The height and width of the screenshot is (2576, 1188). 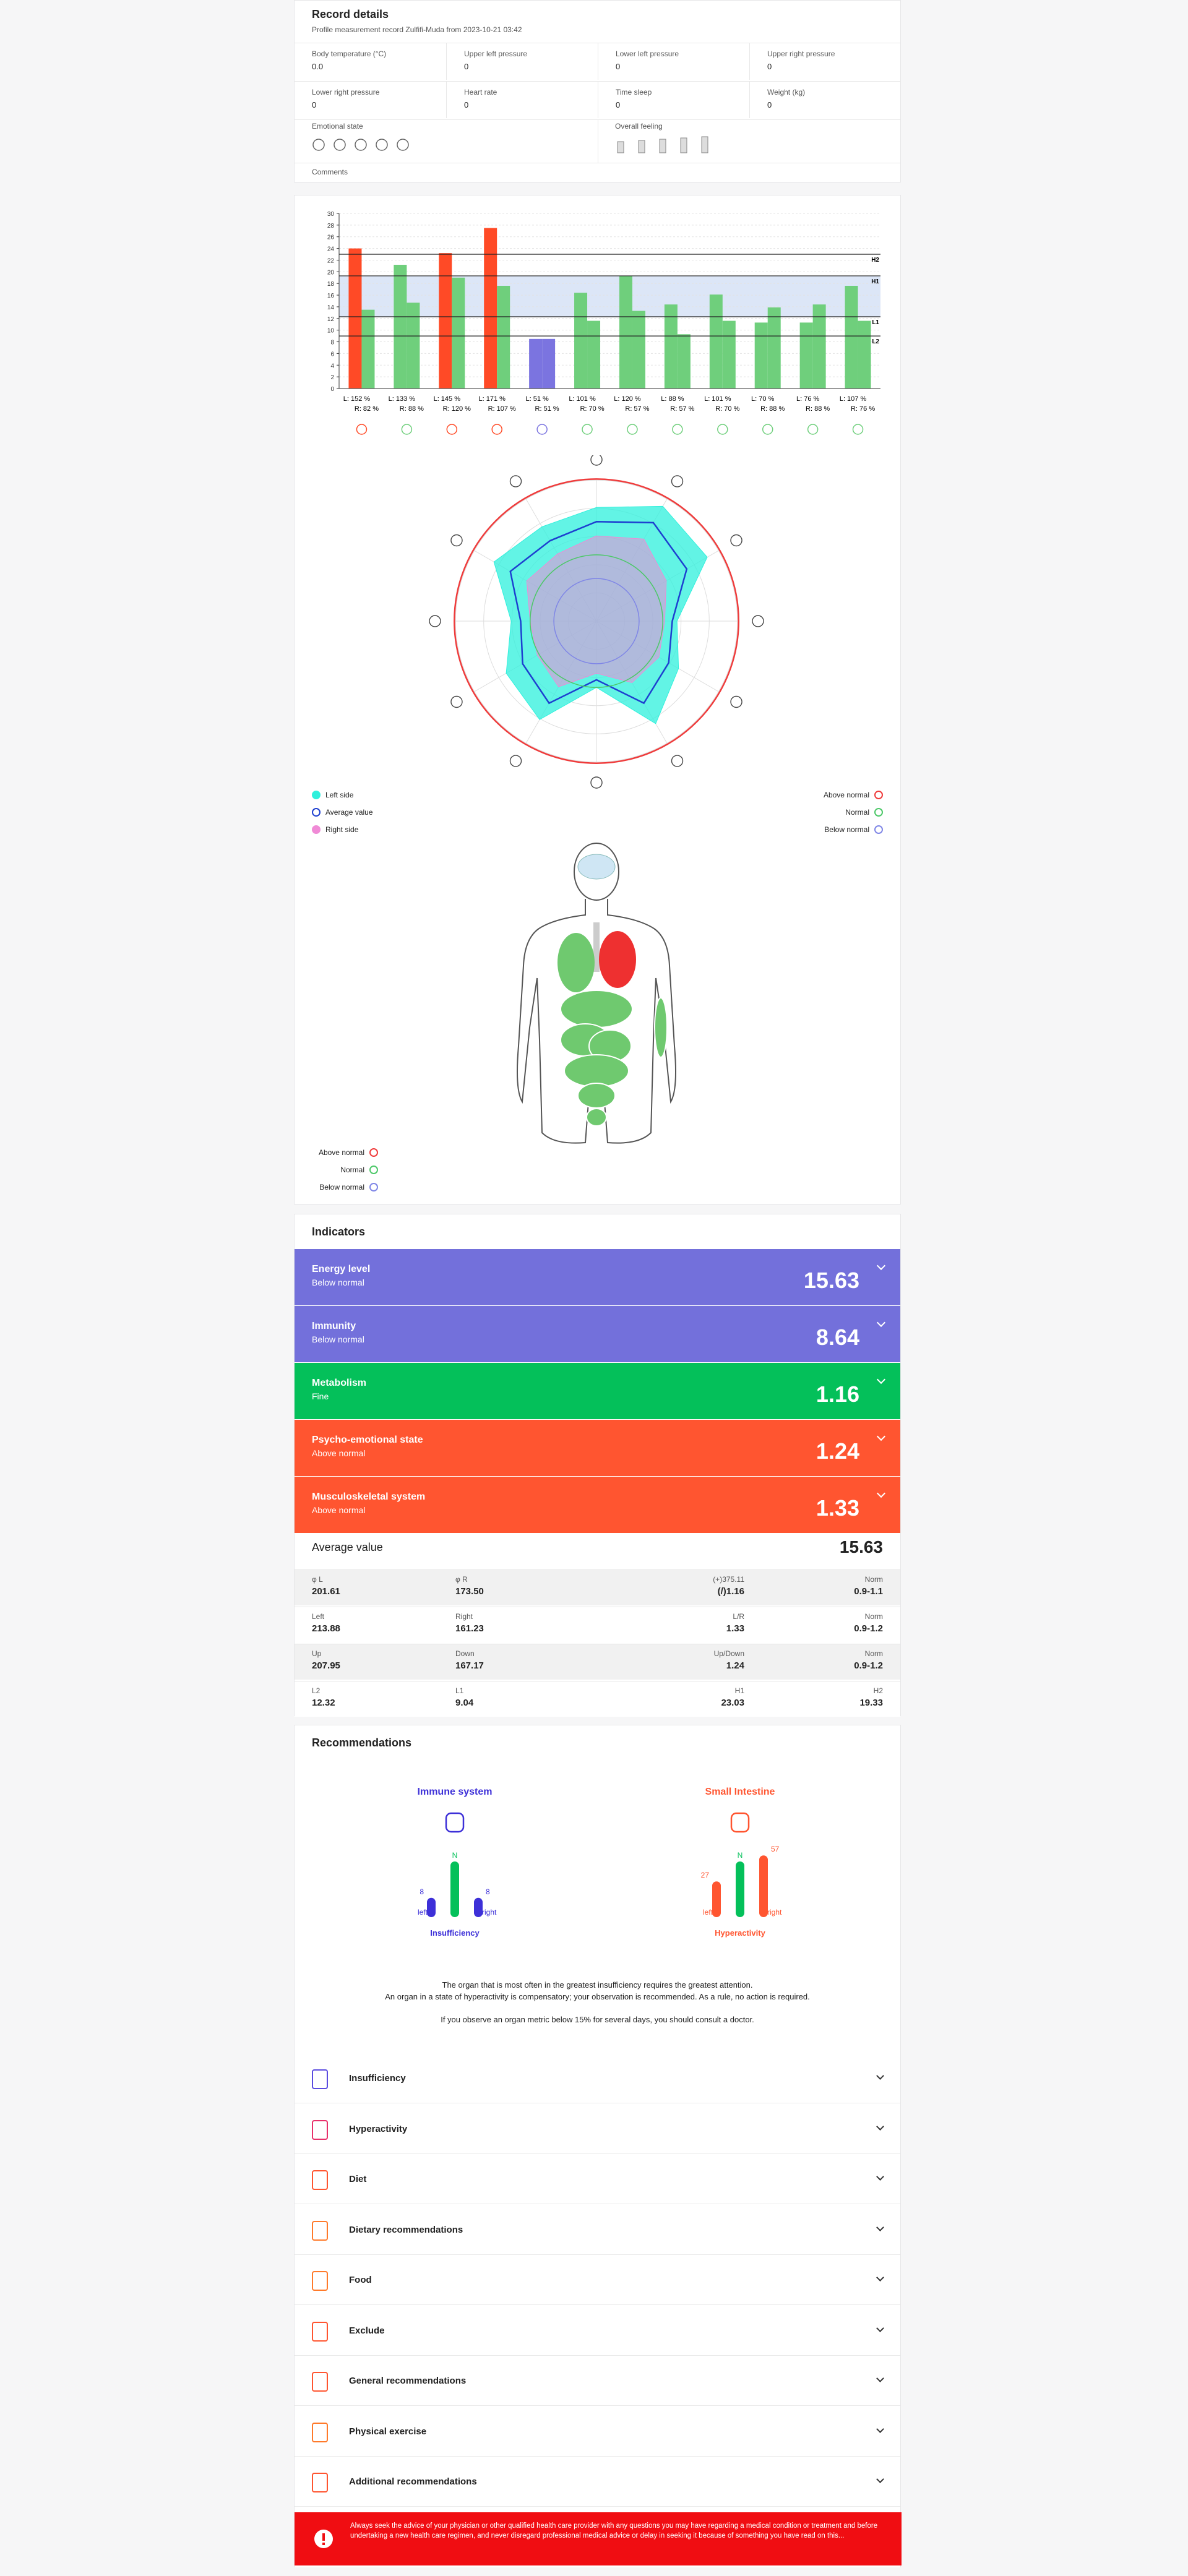 I want to click on accordion-item: Dietary recommendations, so click(x=597, y=2230).